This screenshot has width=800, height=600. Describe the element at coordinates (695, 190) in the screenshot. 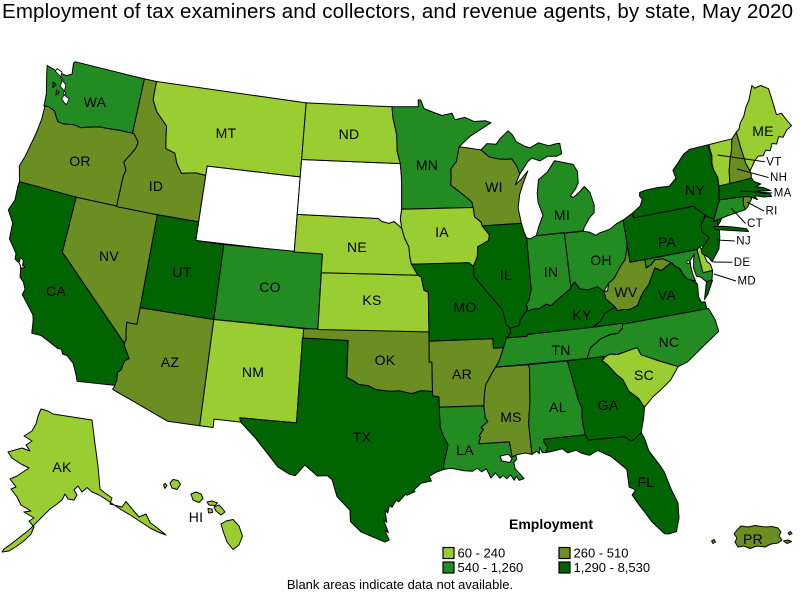

I see `svg-text: NY` at that location.